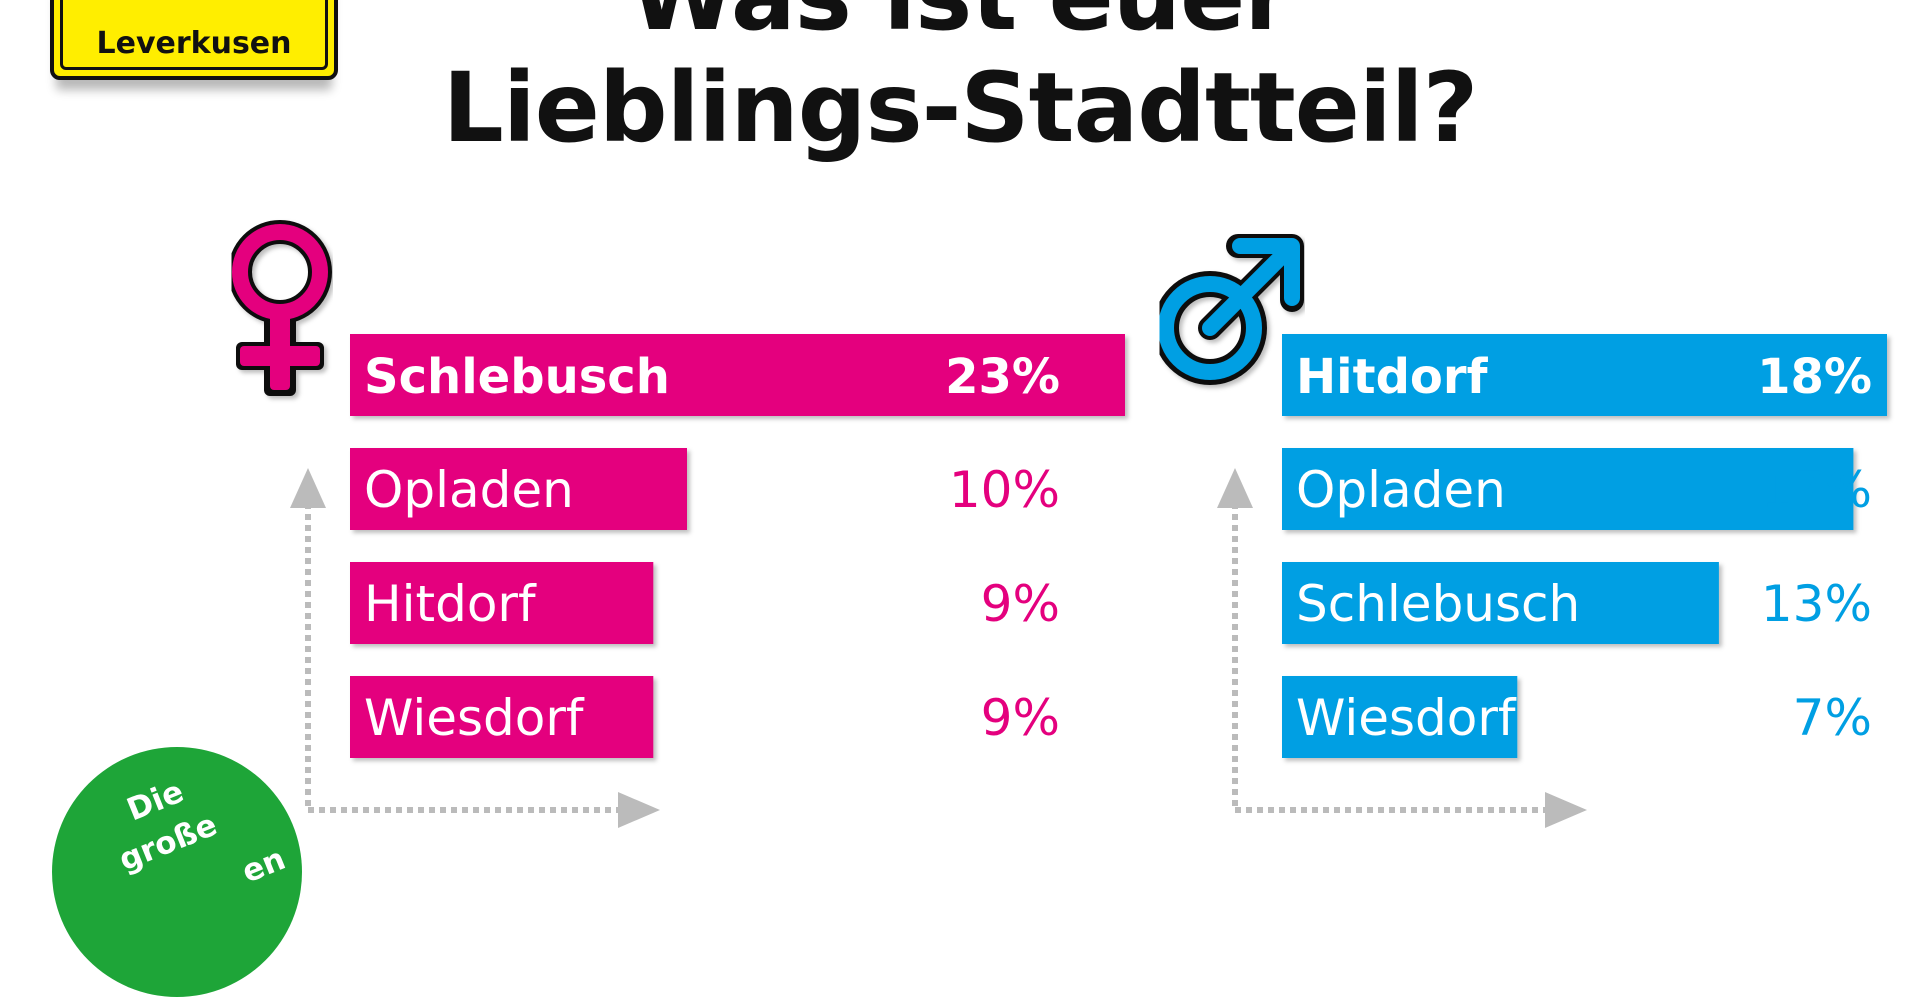  What do you see at coordinates (194, 43) in the screenshot?
I see `city-sign-label: Leverkusen` at bounding box center [194, 43].